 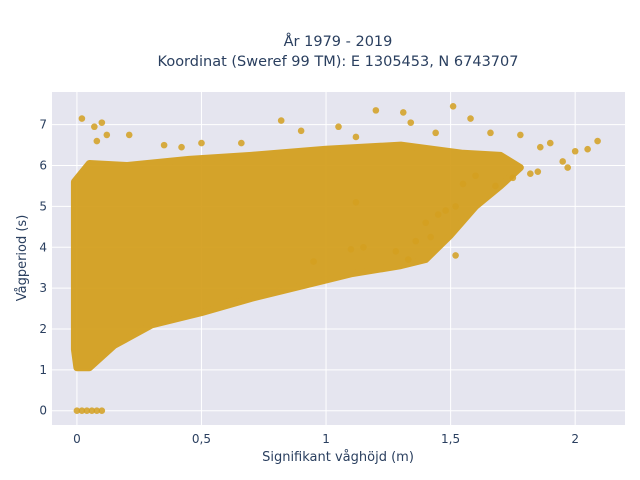 I want to click on y-tick-label: 6, so click(x=43, y=166).